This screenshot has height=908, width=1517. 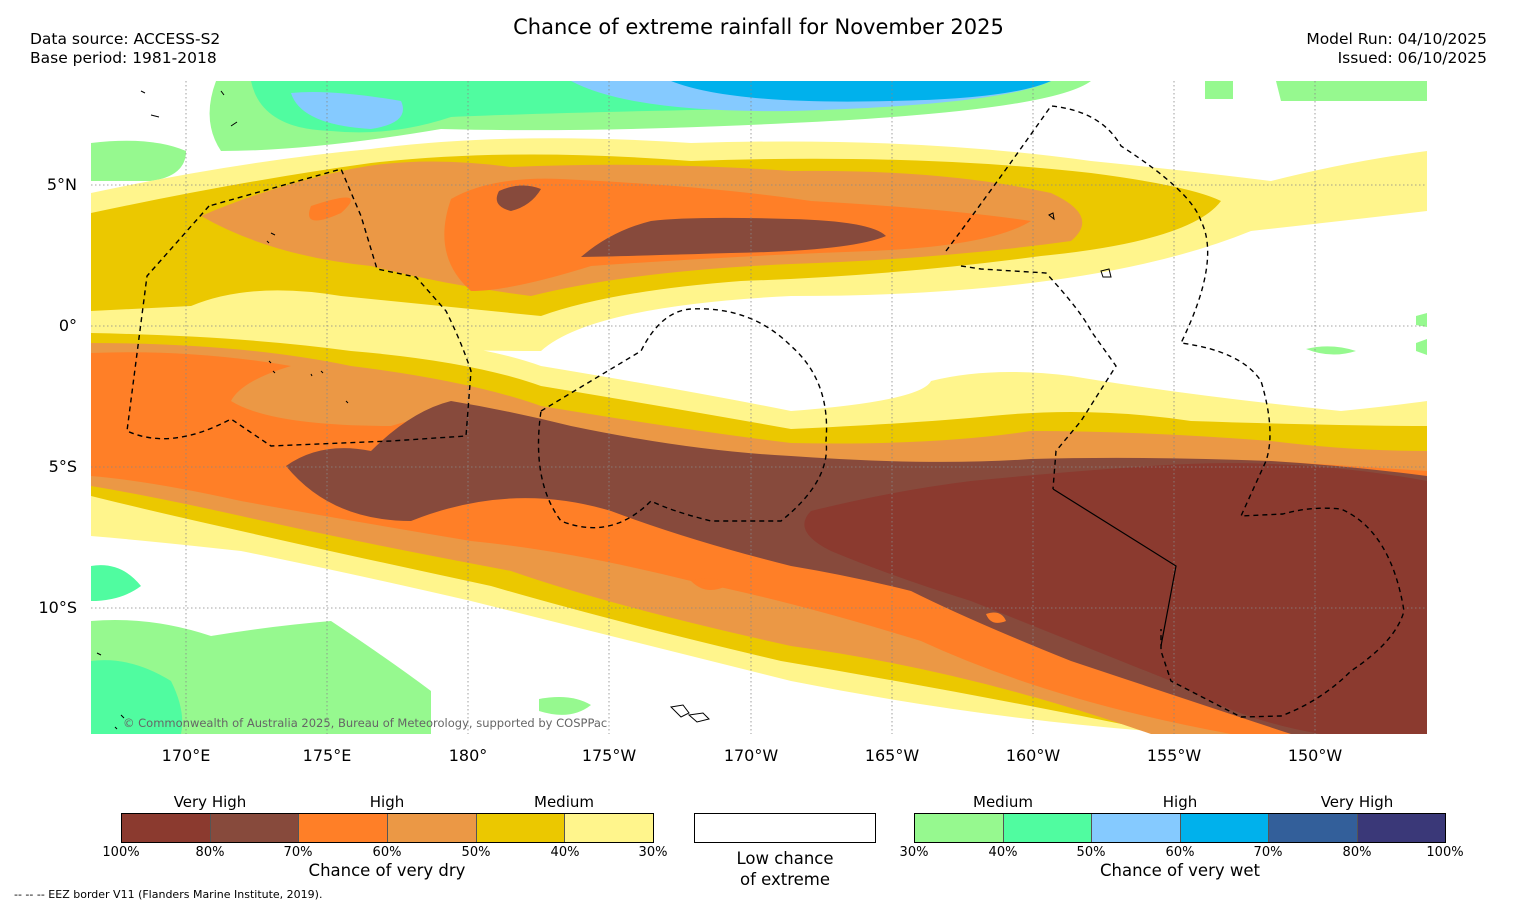 What do you see at coordinates (914, 852) in the screenshot?
I see `wet-tick-30: 30%` at bounding box center [914, 852].